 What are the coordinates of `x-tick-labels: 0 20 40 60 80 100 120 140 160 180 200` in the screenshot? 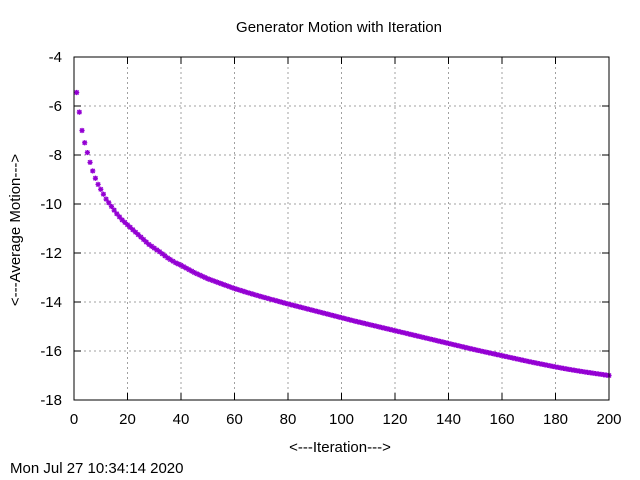 It's located at (346, 419).